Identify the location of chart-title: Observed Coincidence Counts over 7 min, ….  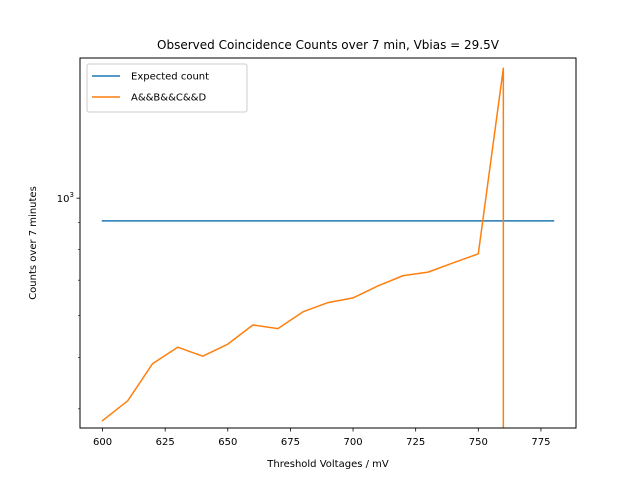
(328, 45).